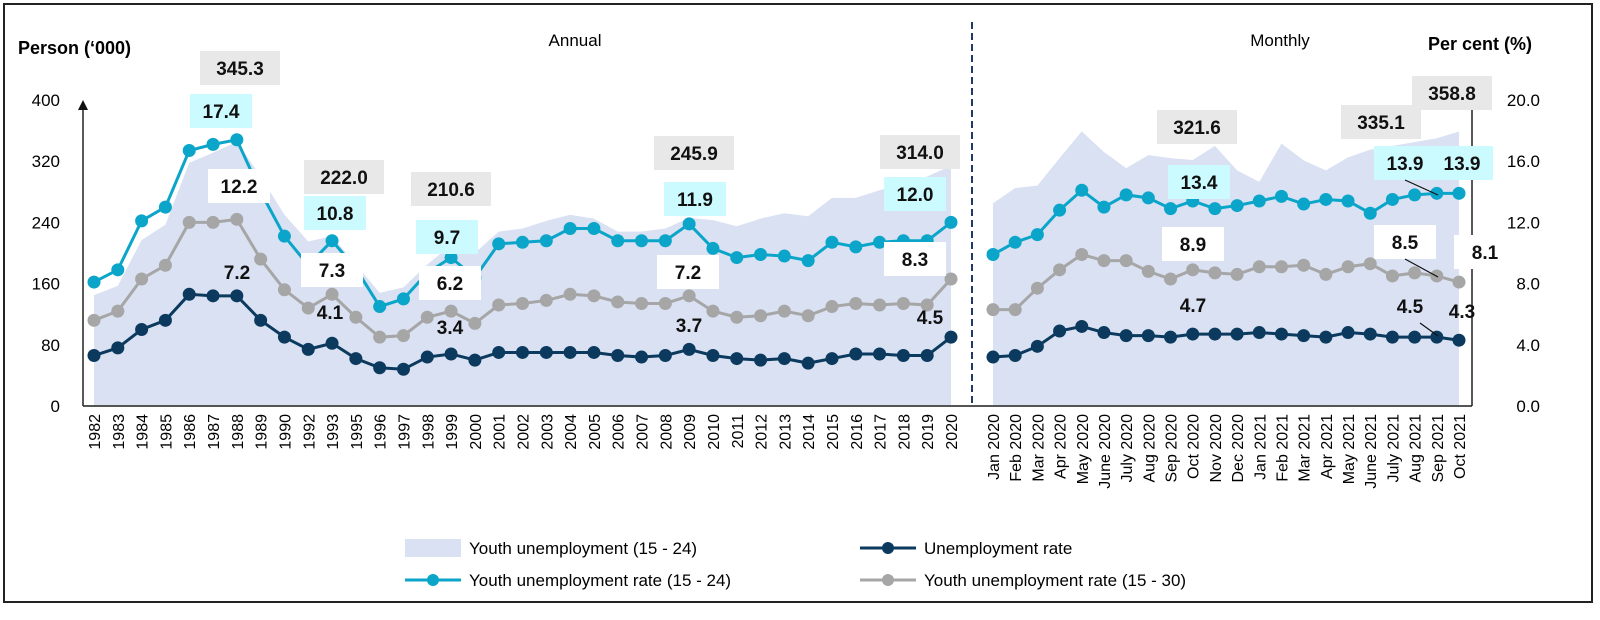  What do you see at coordinates (575, 40) in the screenshot?
I see `panel-title-annual: Annual` at bounding box center [575, 40].